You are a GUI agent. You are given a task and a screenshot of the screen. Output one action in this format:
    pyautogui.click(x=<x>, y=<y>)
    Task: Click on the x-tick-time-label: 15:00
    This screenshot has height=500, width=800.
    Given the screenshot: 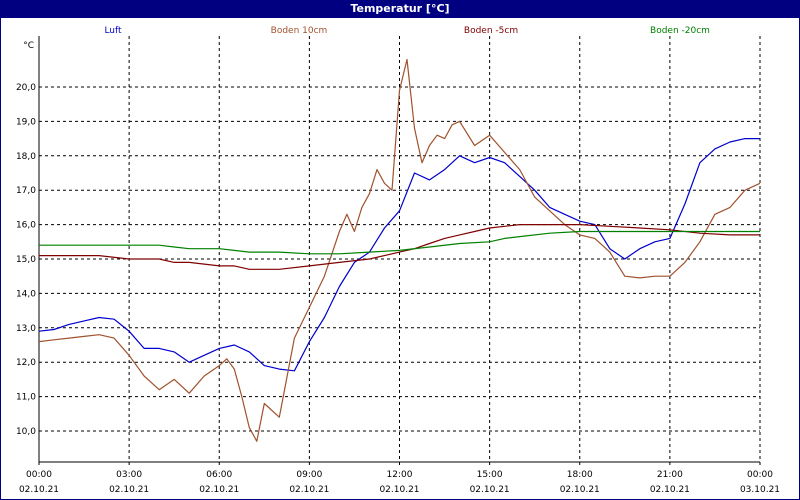 What is the action you would take?
    pyautogui.click(x=490, y=475)
    